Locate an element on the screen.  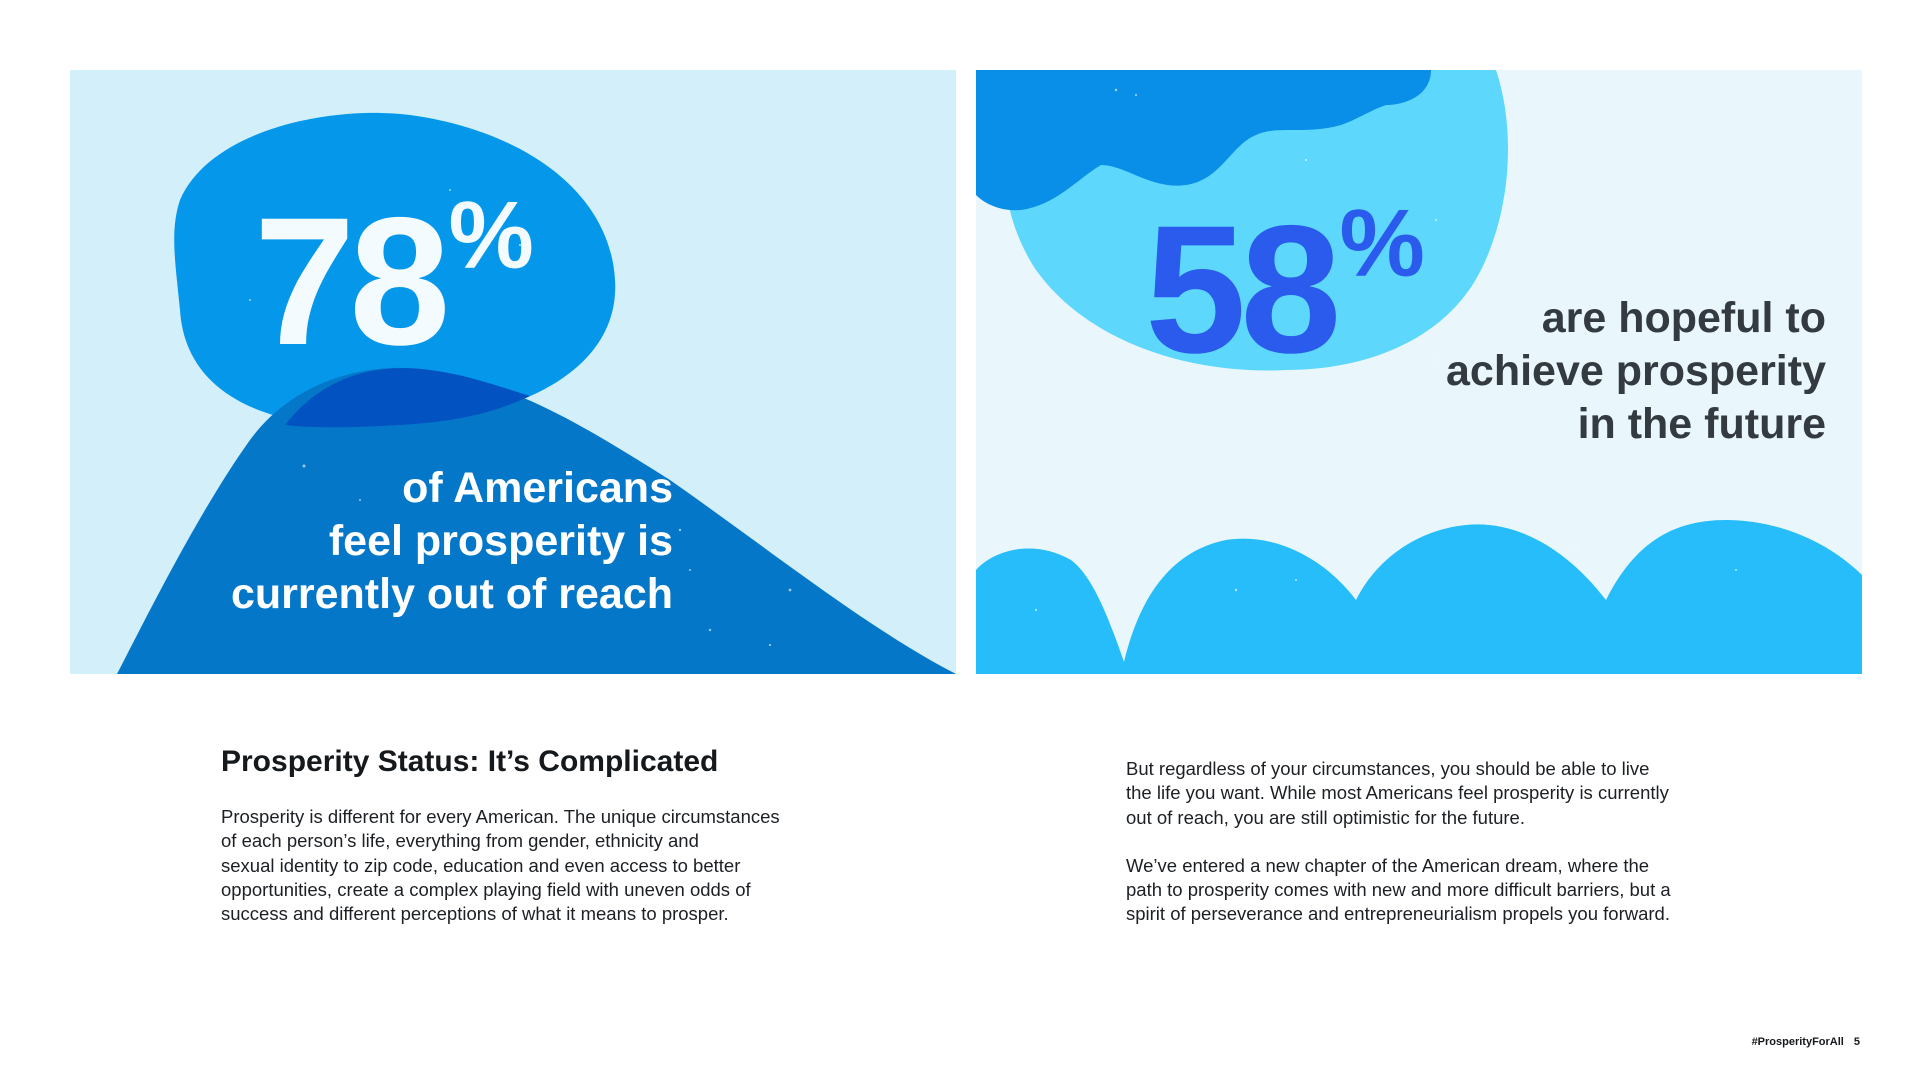
scallop-hills-shape is located at coordinates (1419, 597).